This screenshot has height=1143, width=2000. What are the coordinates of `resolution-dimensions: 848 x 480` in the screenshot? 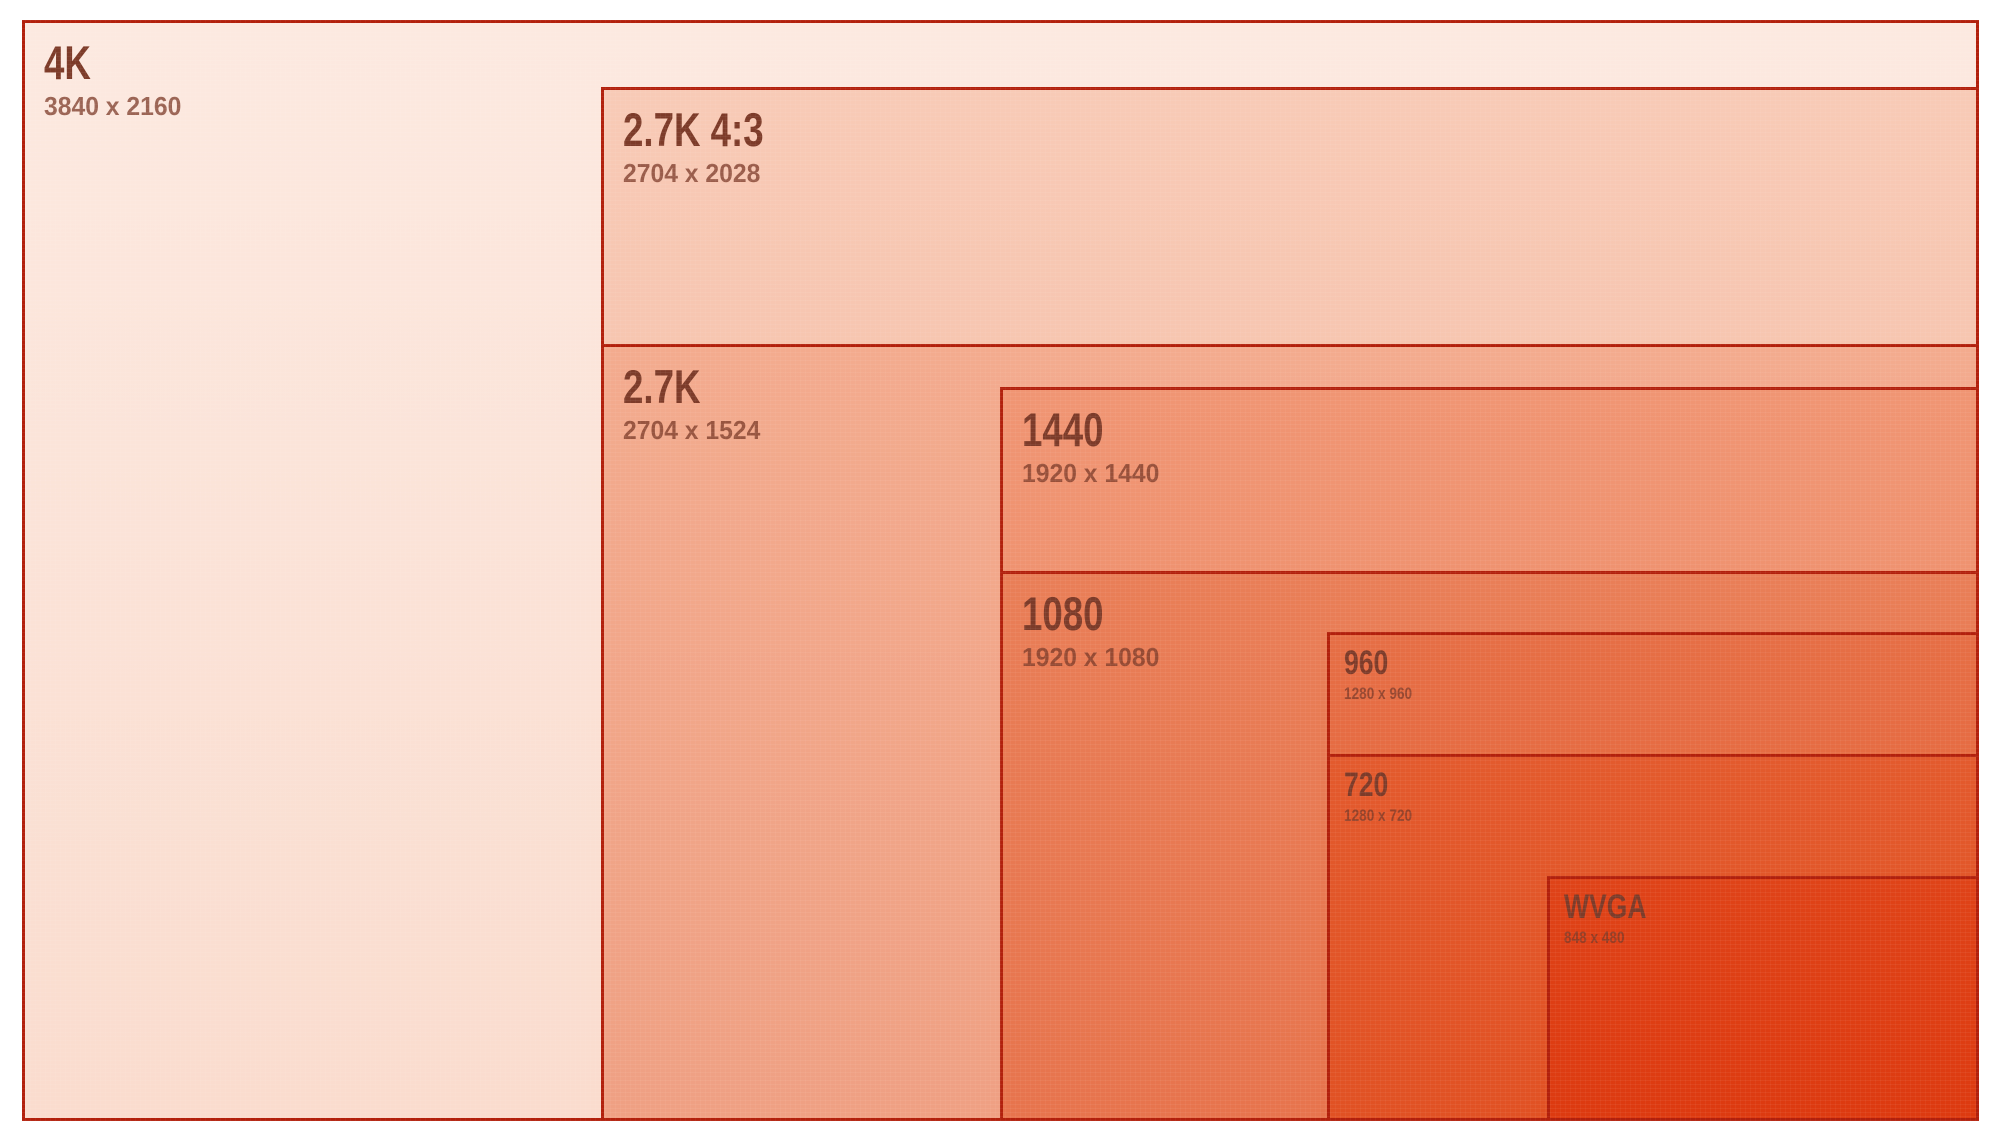 It's located at (1594, 938).